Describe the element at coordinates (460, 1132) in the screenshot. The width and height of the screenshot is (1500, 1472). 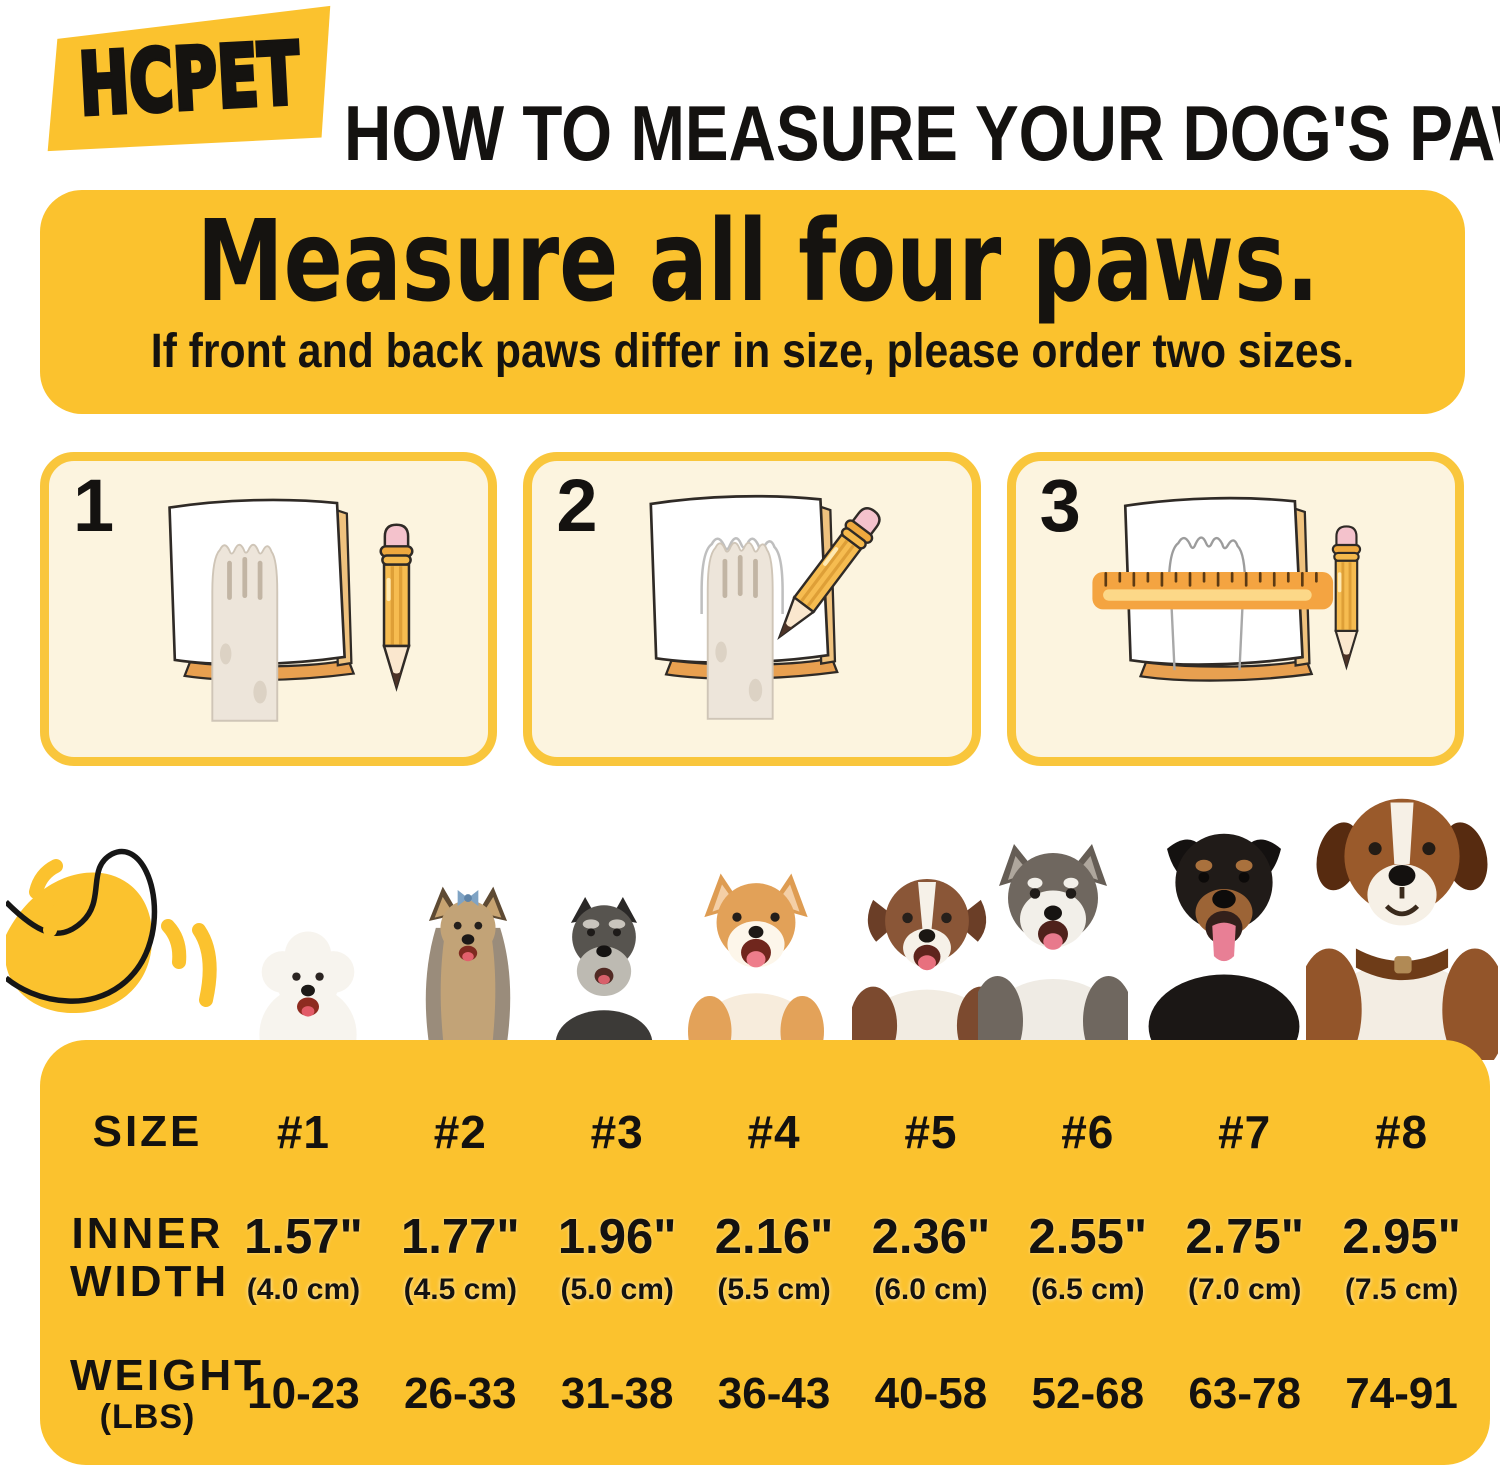
I see `size-col-2: #2` at that location.